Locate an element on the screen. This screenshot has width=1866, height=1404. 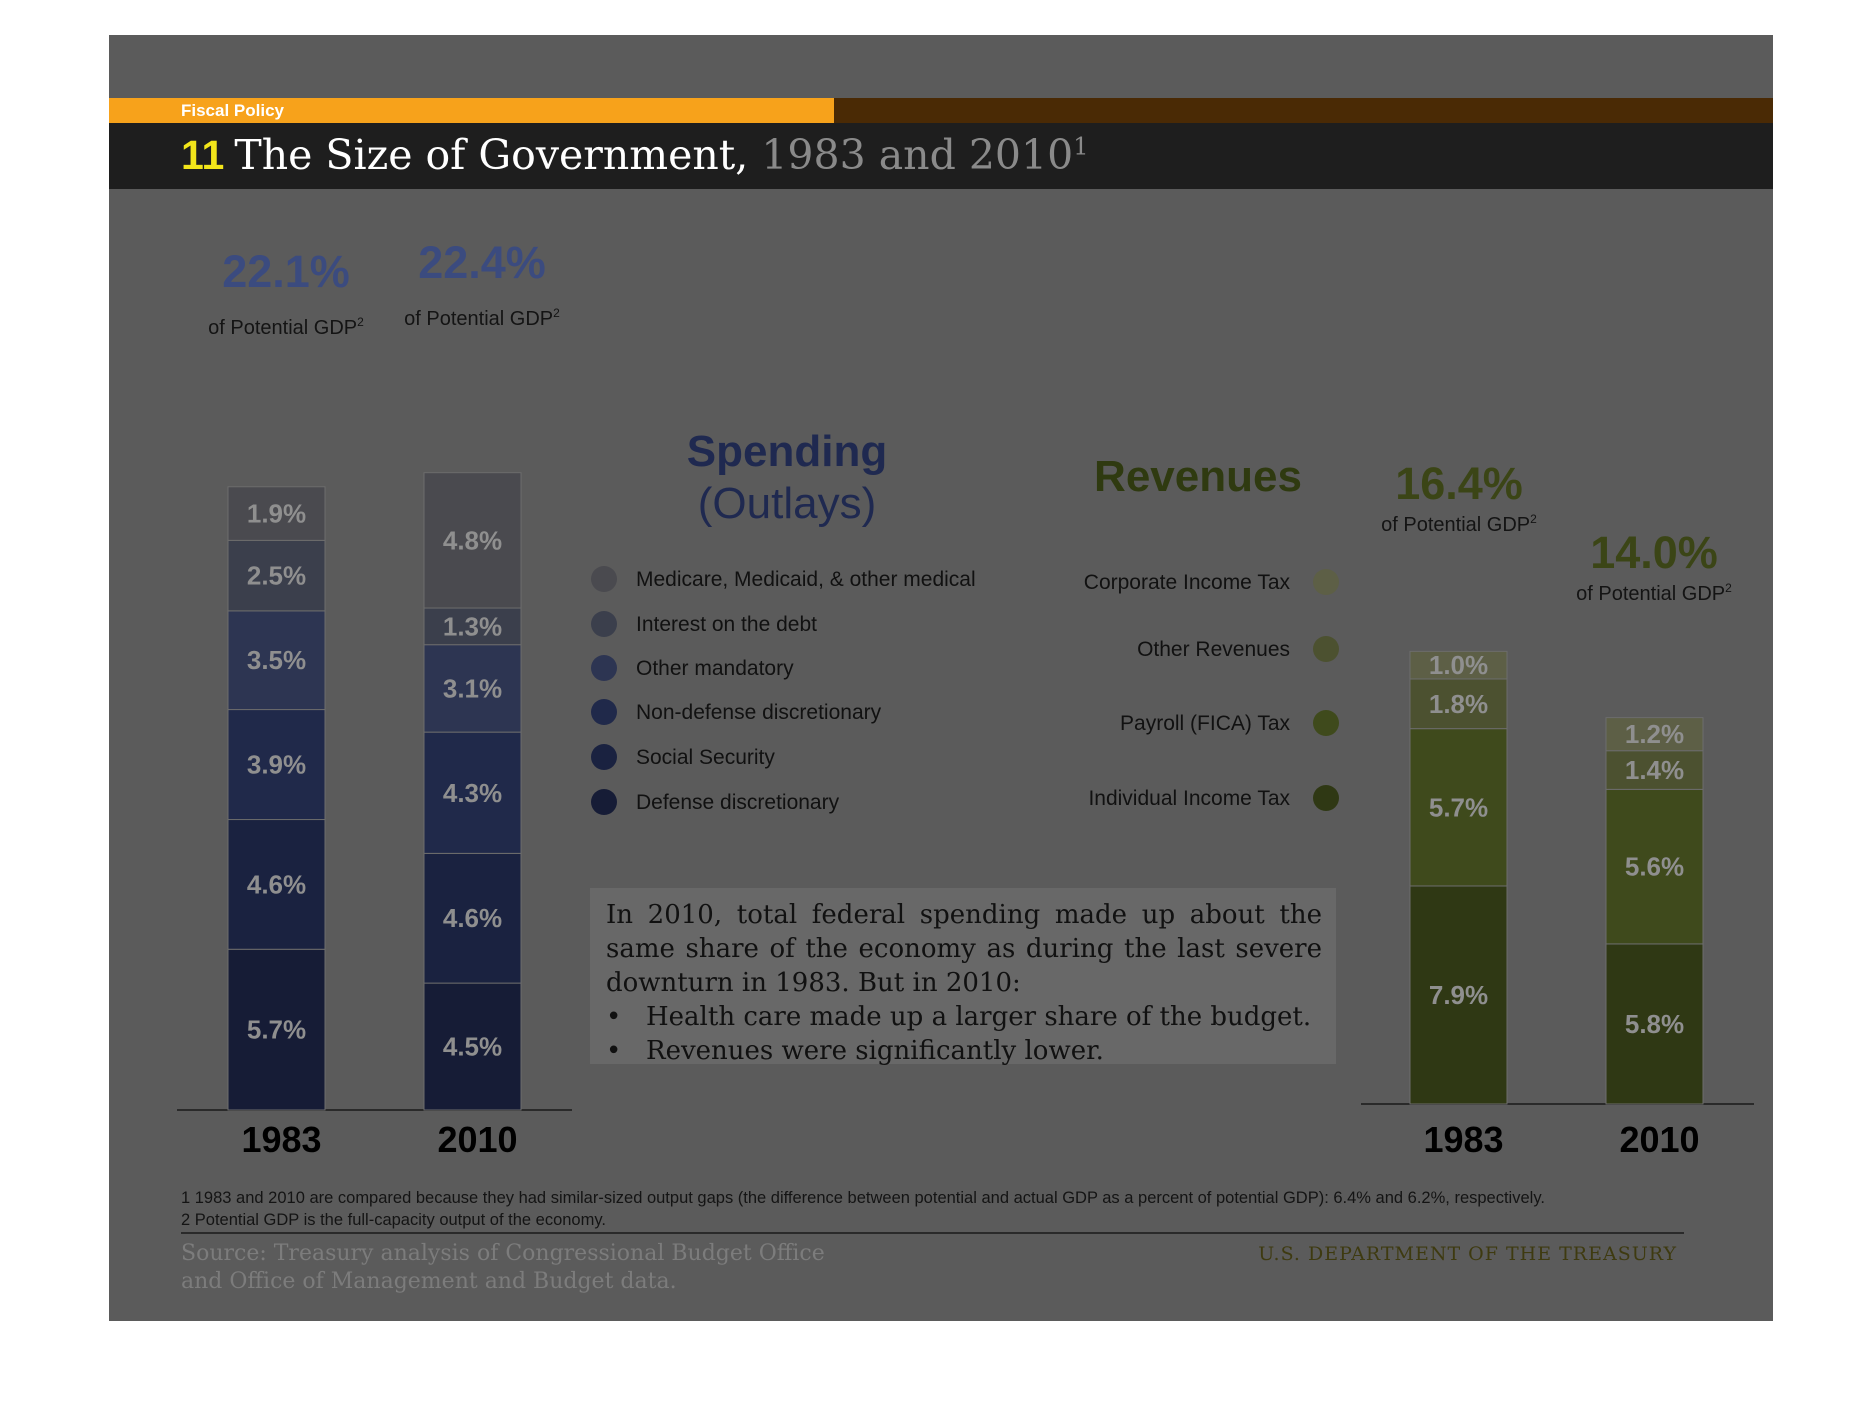
revenues-label-1983-individual-income-tax: 7.9% is located at coordinates (1458, 995).